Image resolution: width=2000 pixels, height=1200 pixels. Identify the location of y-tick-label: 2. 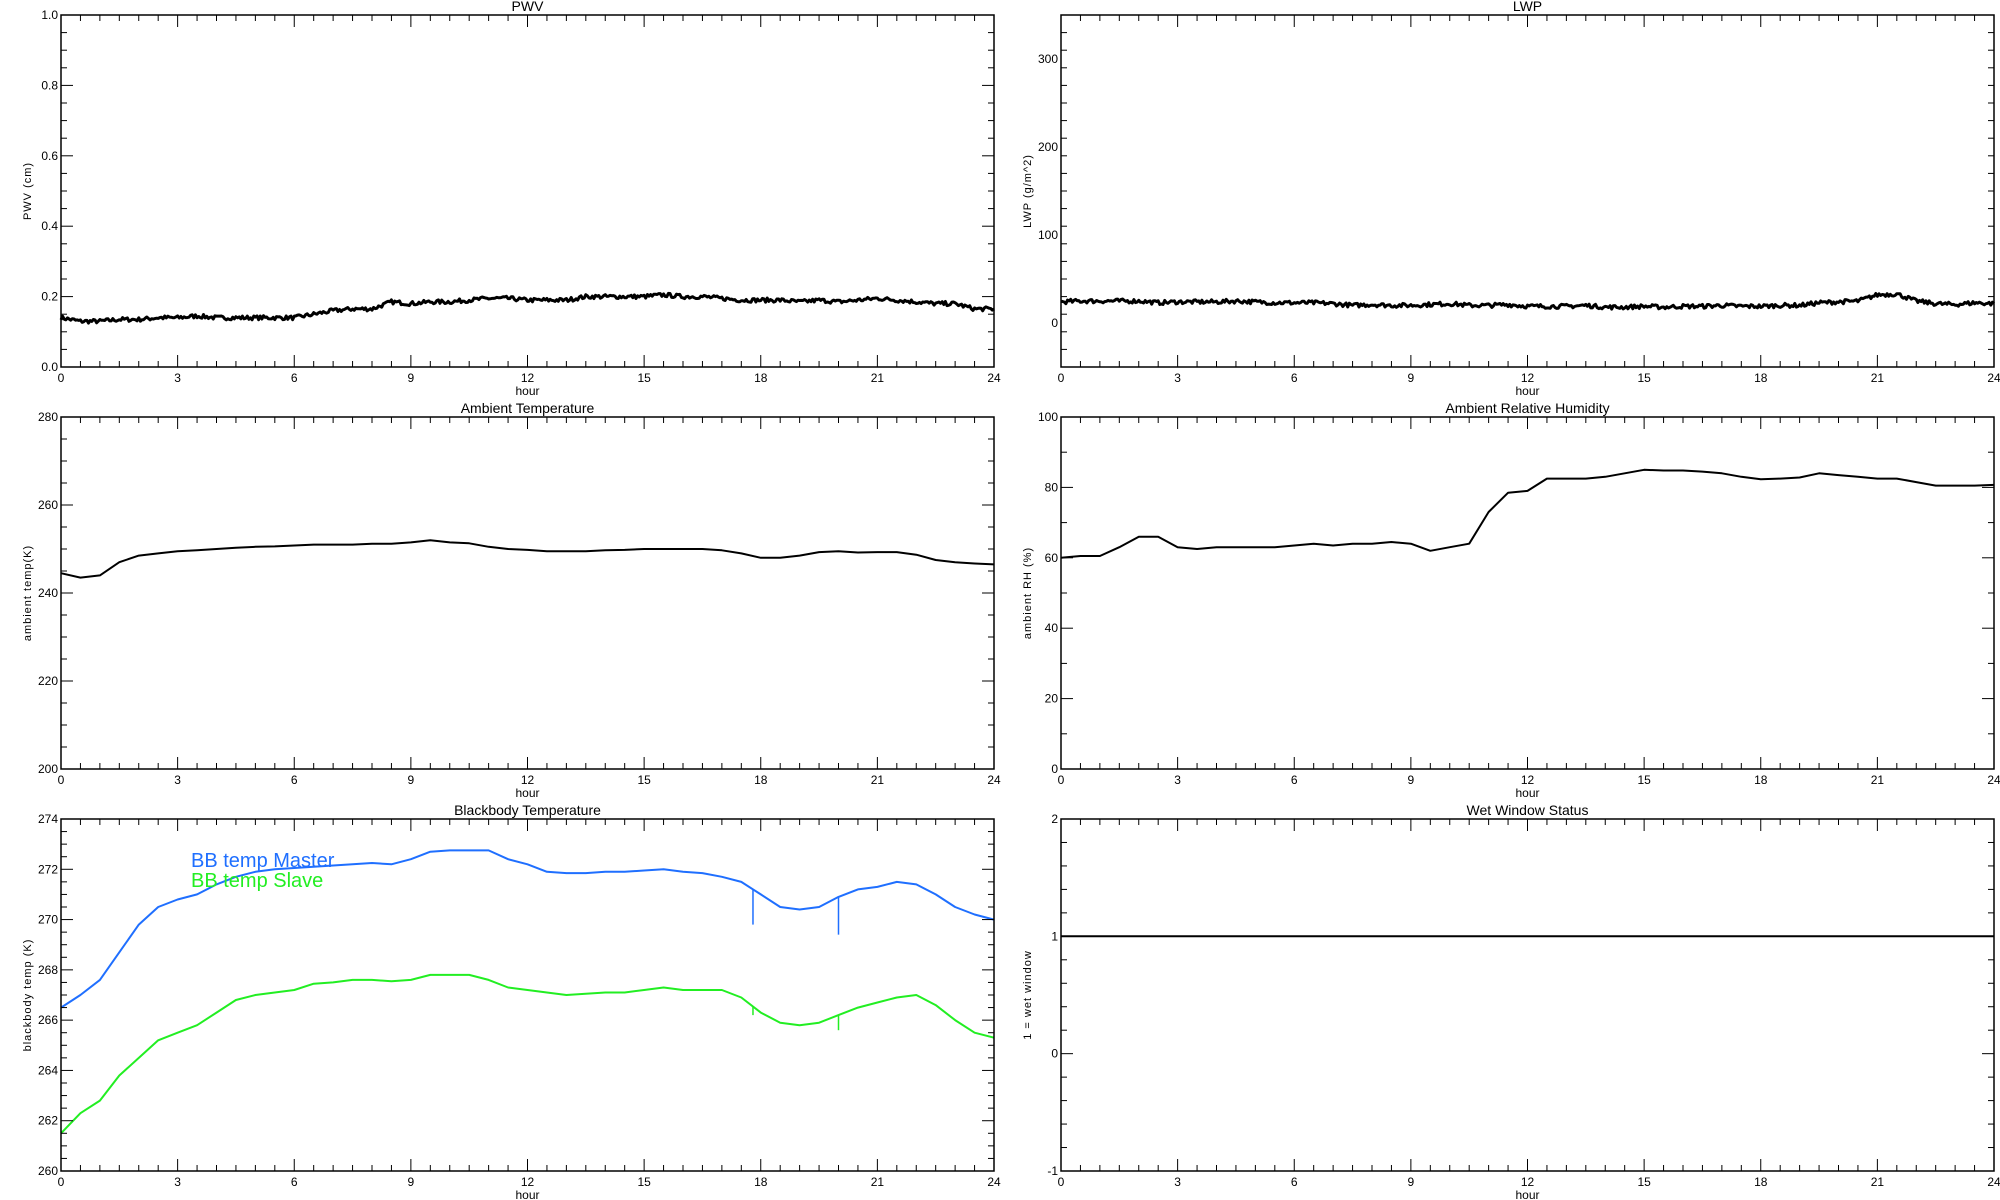
(1054, 819).